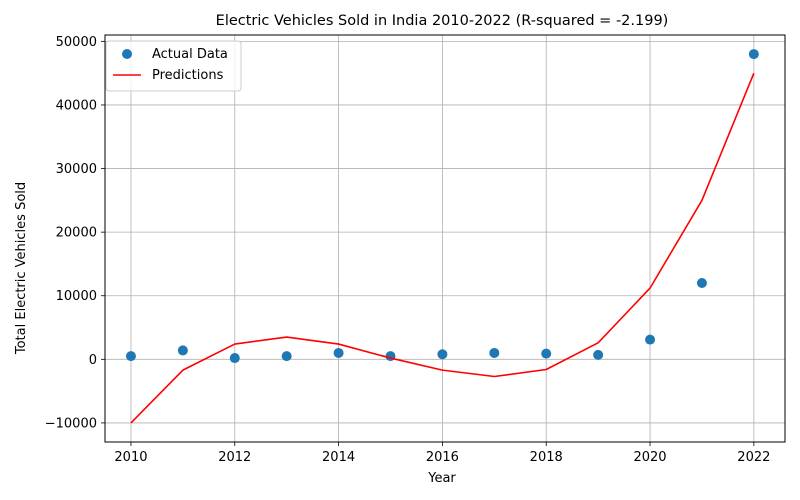  I want to click on x-tick-label: 2016, so click(442, 457).